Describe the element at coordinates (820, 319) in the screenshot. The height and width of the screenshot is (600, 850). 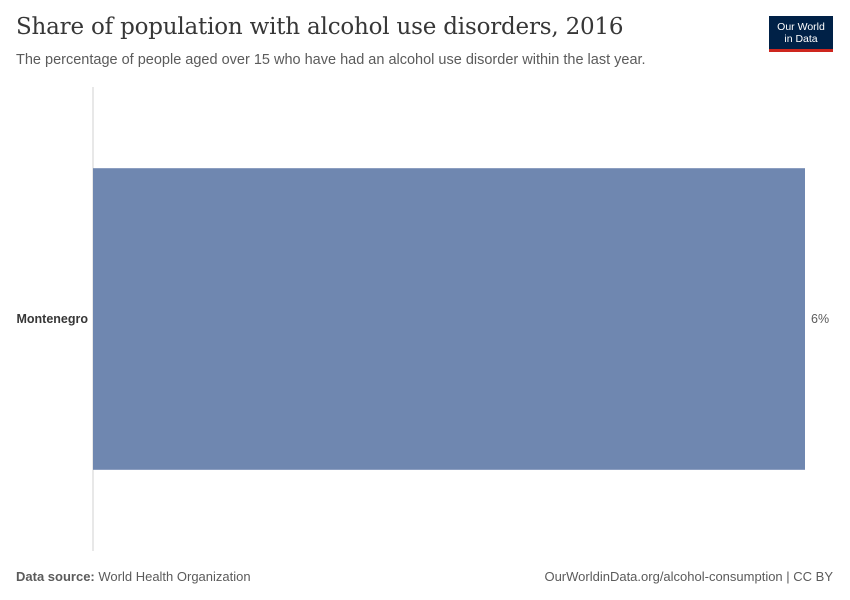
I see `value-label: 6%` at that location.